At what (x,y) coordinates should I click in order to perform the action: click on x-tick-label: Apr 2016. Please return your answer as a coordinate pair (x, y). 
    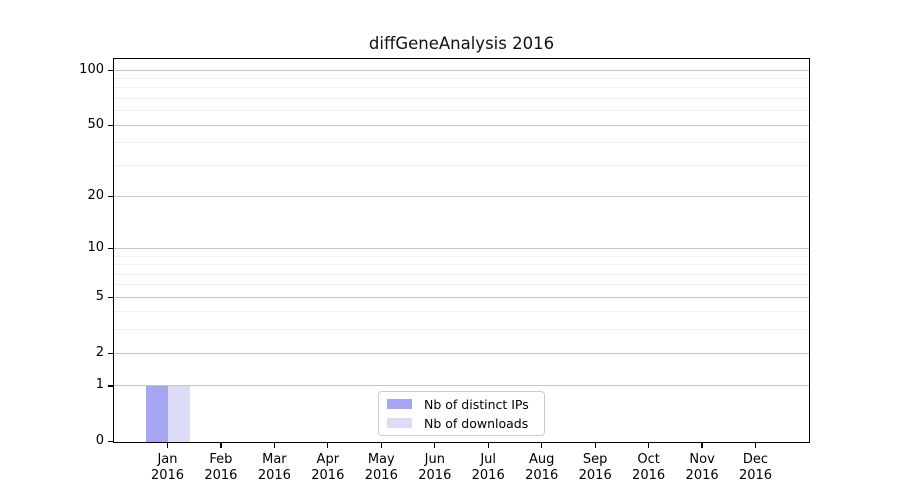
    Looking at the image, I should click on (328, 467).